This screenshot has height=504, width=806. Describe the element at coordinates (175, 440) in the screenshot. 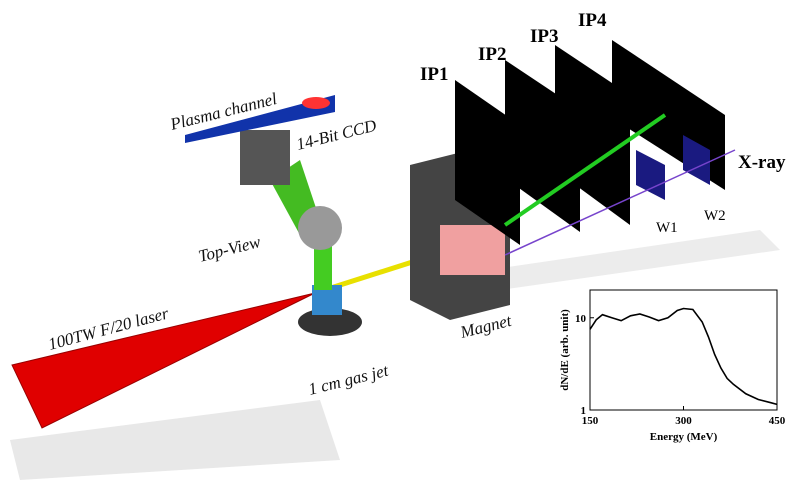

I see `shadow` at that location.